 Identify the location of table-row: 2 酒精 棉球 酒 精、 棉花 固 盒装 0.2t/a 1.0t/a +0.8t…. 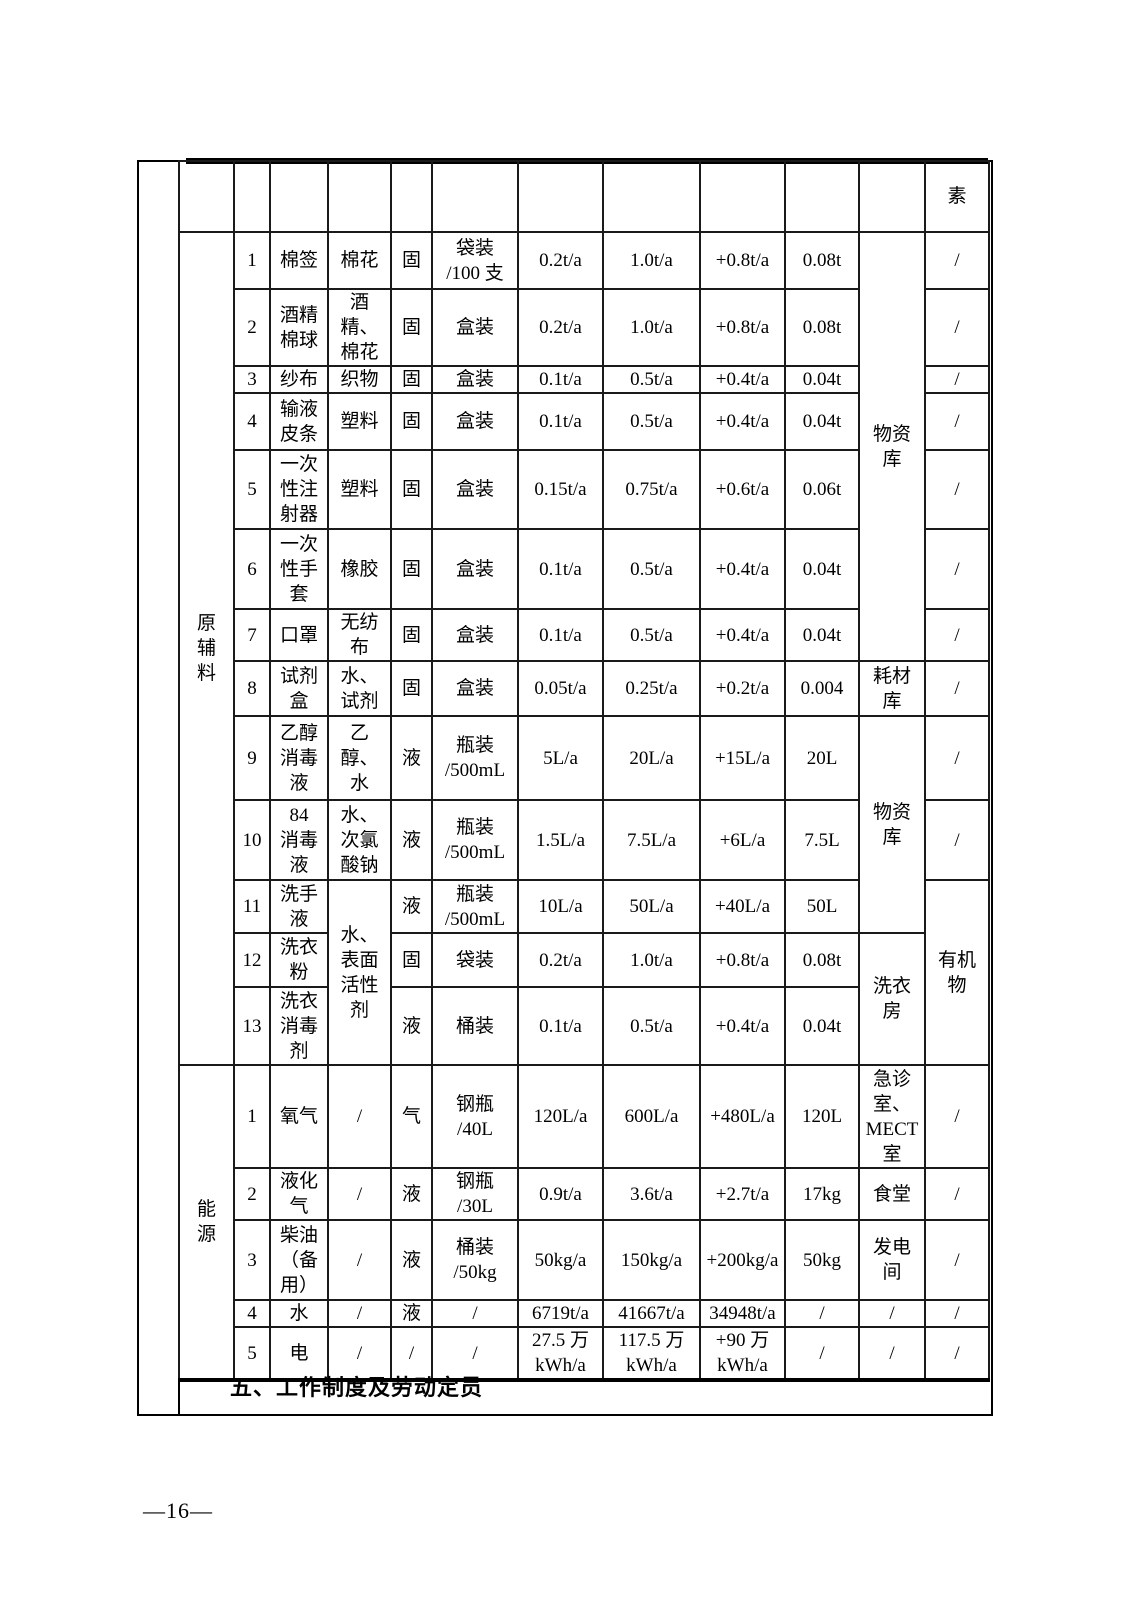
(584, 327).